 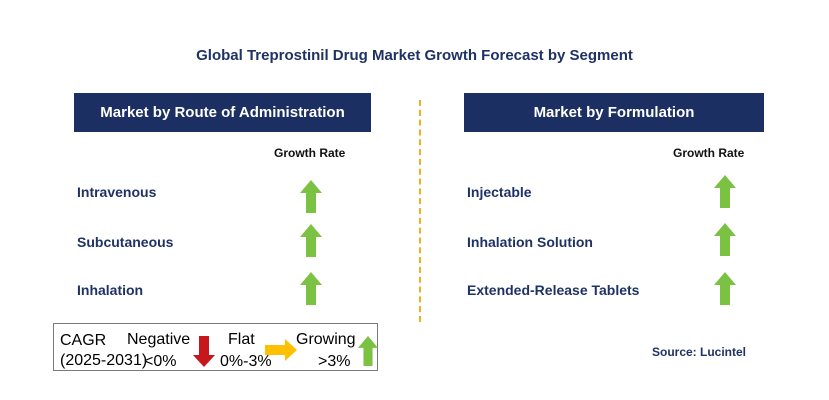 What do you see at coordinates (709, 153) in the screenshot?
I see `formulation-growth-rate-label: Growth Rate` at bounding box center [709, 153].